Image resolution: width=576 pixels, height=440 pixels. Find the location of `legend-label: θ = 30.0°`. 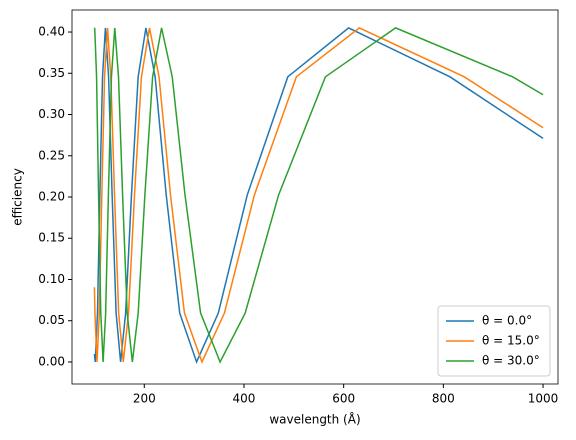

legend-label: θ = 30.0° is located at coordinates (511, 361).